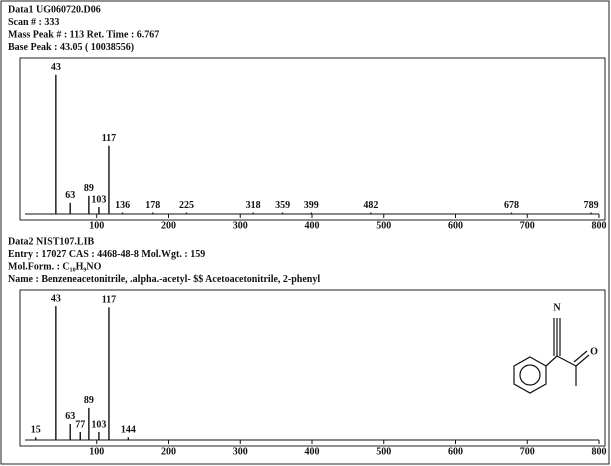 Image resolution: width=611 pixels, height=466 pixels. I want to click on atom-label: N, so click(557, 307).